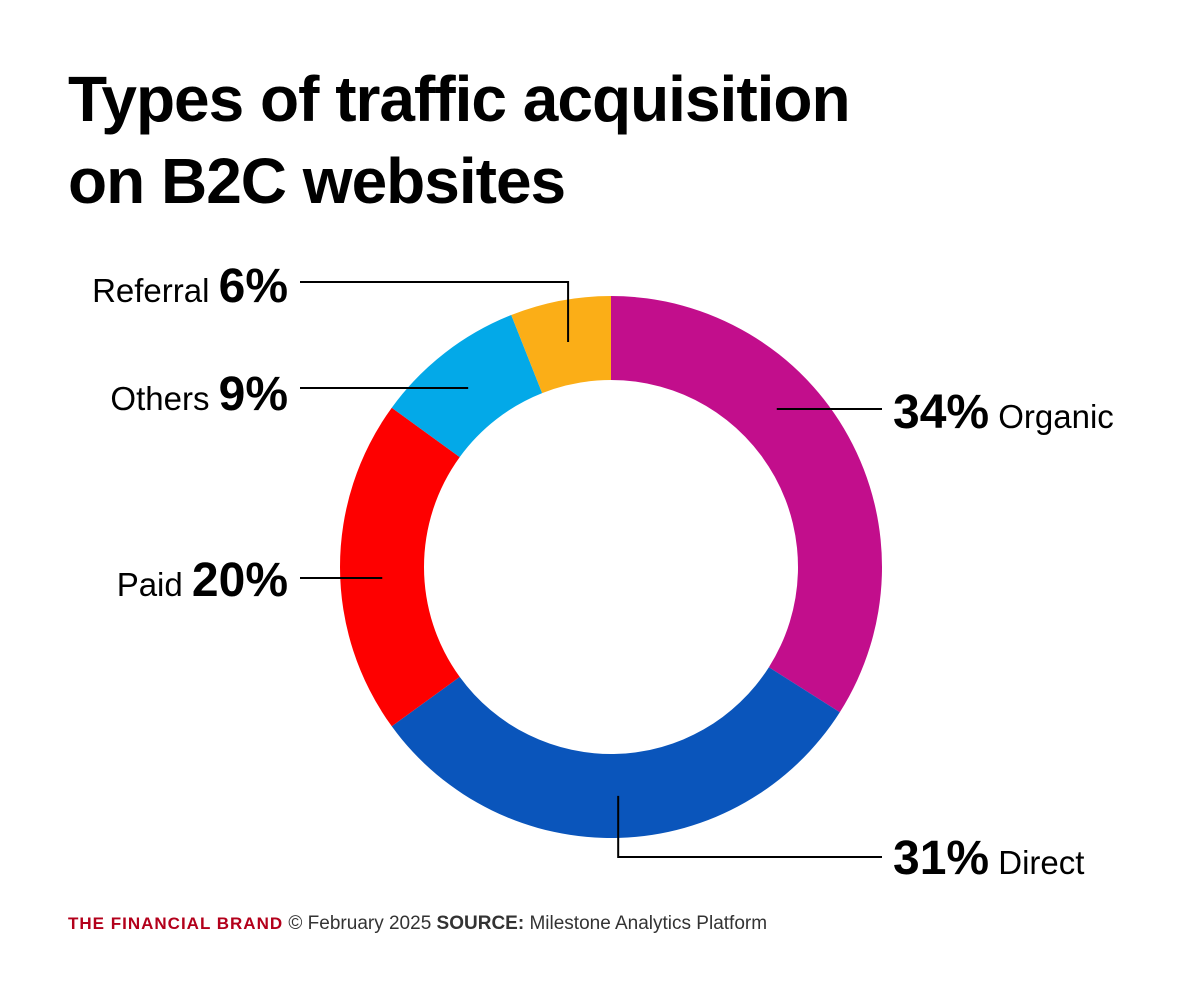  Describe the element at coordinates (648, 923) in the screenshot. I see `source-text: Milestone Analytics Platform` at that location.